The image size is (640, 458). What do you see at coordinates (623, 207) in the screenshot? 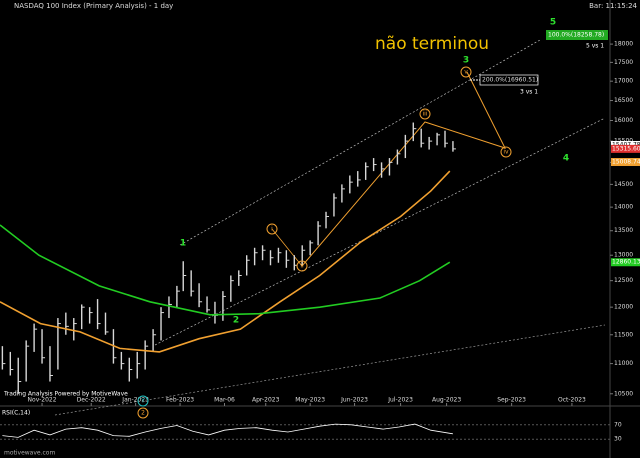
I see `y-tick-label: 14000` at bounding box center [623, 207].